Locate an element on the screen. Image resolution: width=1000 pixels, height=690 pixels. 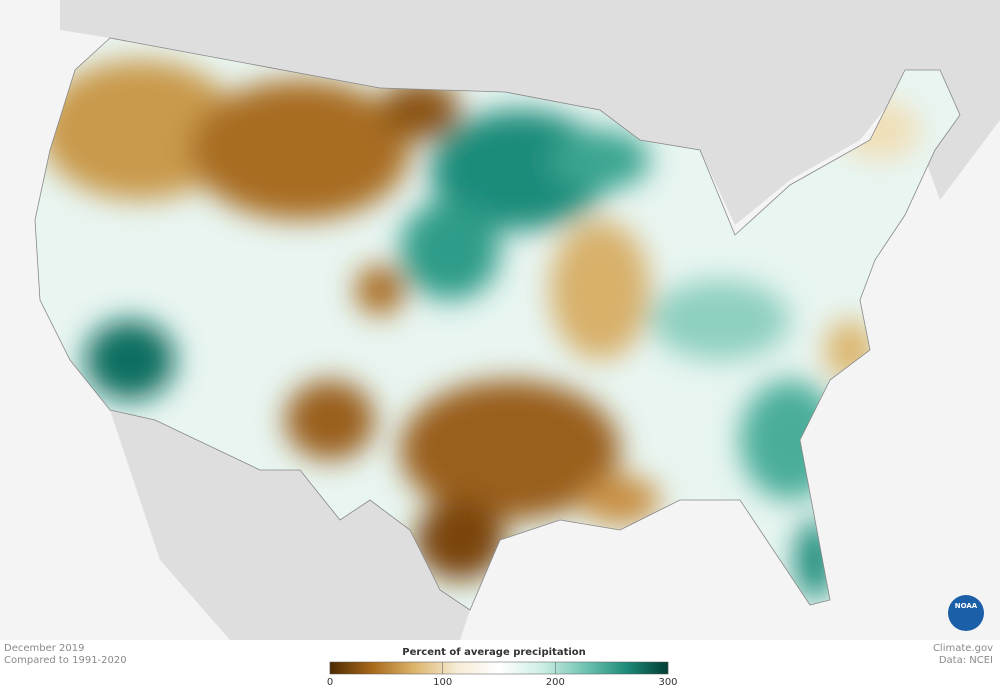
period: December 2019 is located at coordinates (44, 648).